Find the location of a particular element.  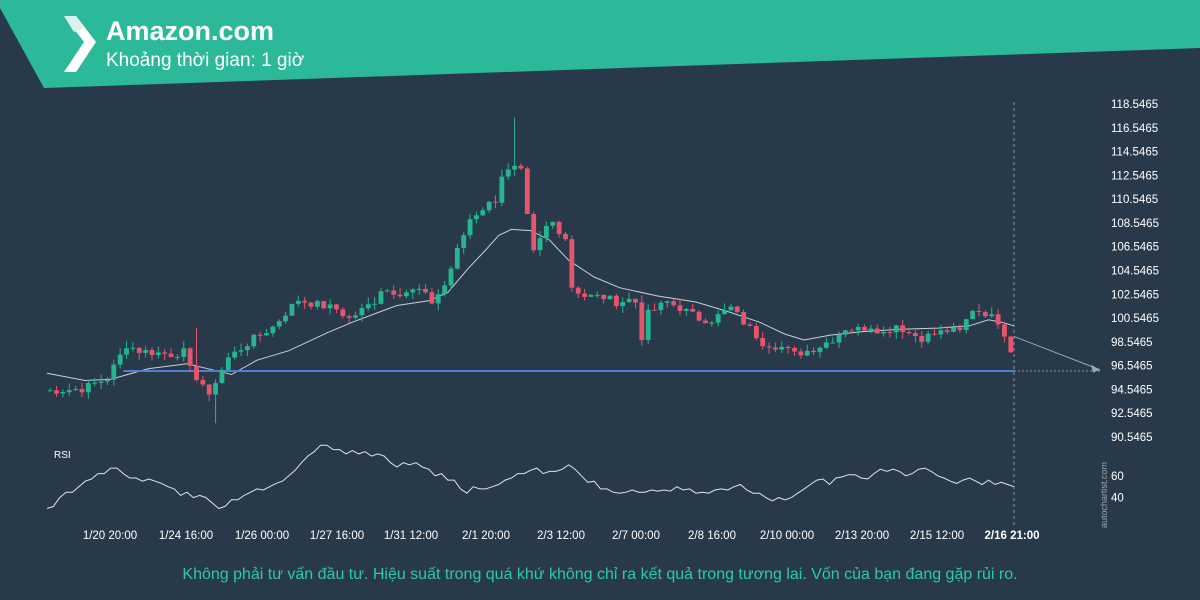

time-tick-label: 2/3 12:00 is located at coordinates (561, 536).